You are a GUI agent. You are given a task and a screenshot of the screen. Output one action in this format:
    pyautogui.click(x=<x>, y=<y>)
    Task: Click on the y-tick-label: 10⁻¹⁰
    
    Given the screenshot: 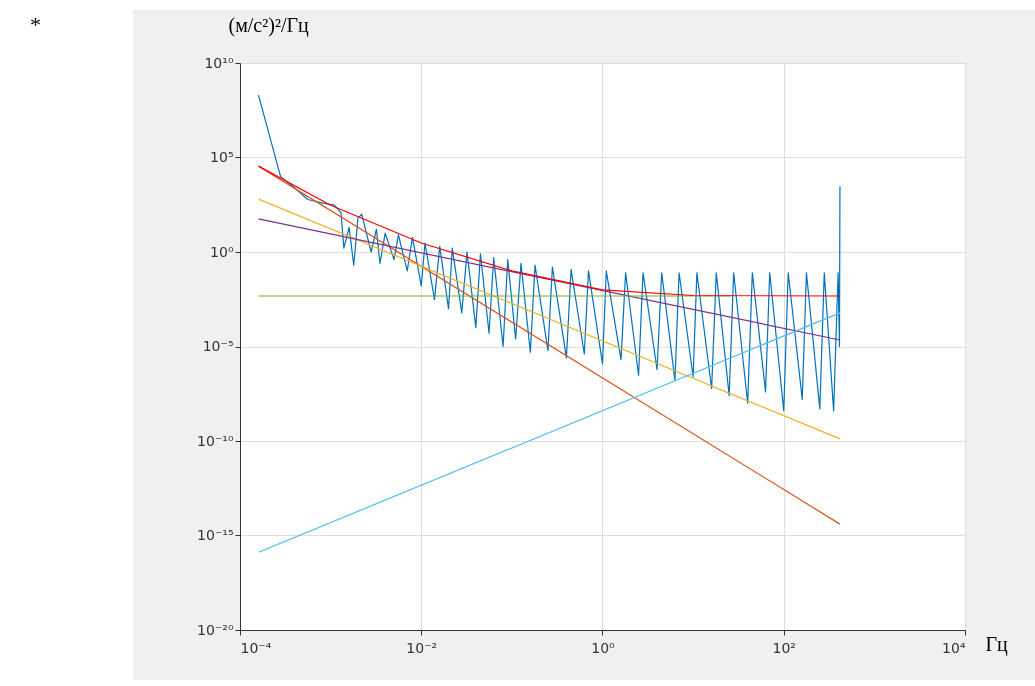 What is the action you would take?
    pyautogui.click(x=215, y=440)
    